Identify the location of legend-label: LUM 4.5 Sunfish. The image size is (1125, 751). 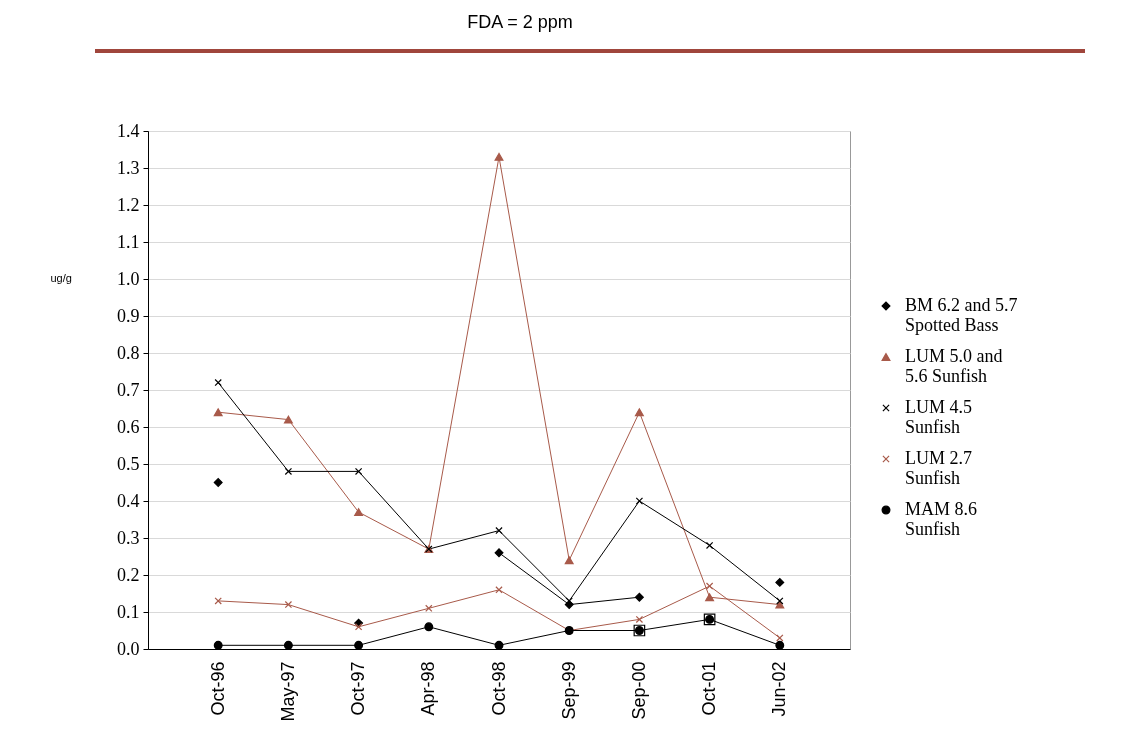
(938, 417).